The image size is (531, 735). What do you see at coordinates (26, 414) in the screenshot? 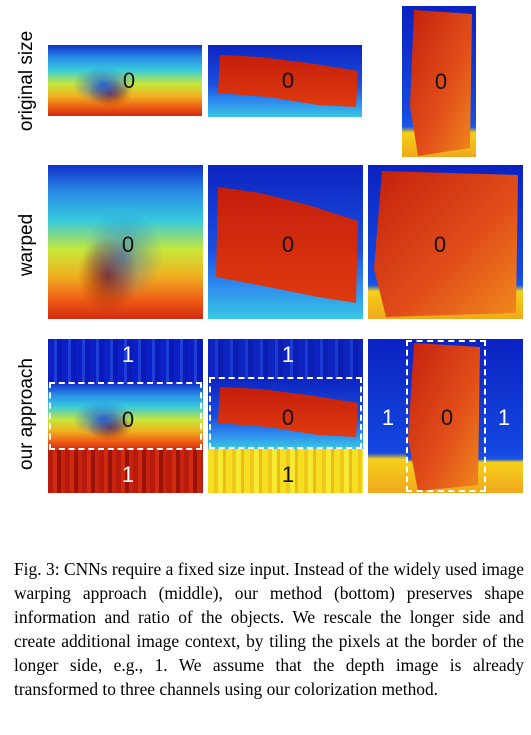
I see `row-label-our-approach: our approach` at bounding box center [26, 414].